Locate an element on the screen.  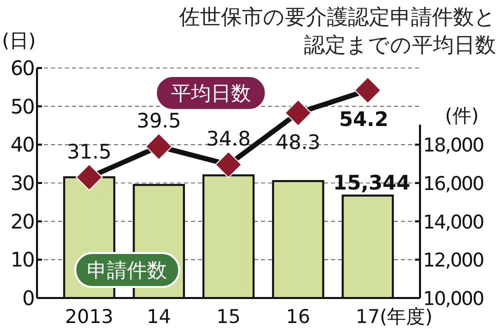
y2-tick-label: 14,000 is located at coordinates (453, 222).